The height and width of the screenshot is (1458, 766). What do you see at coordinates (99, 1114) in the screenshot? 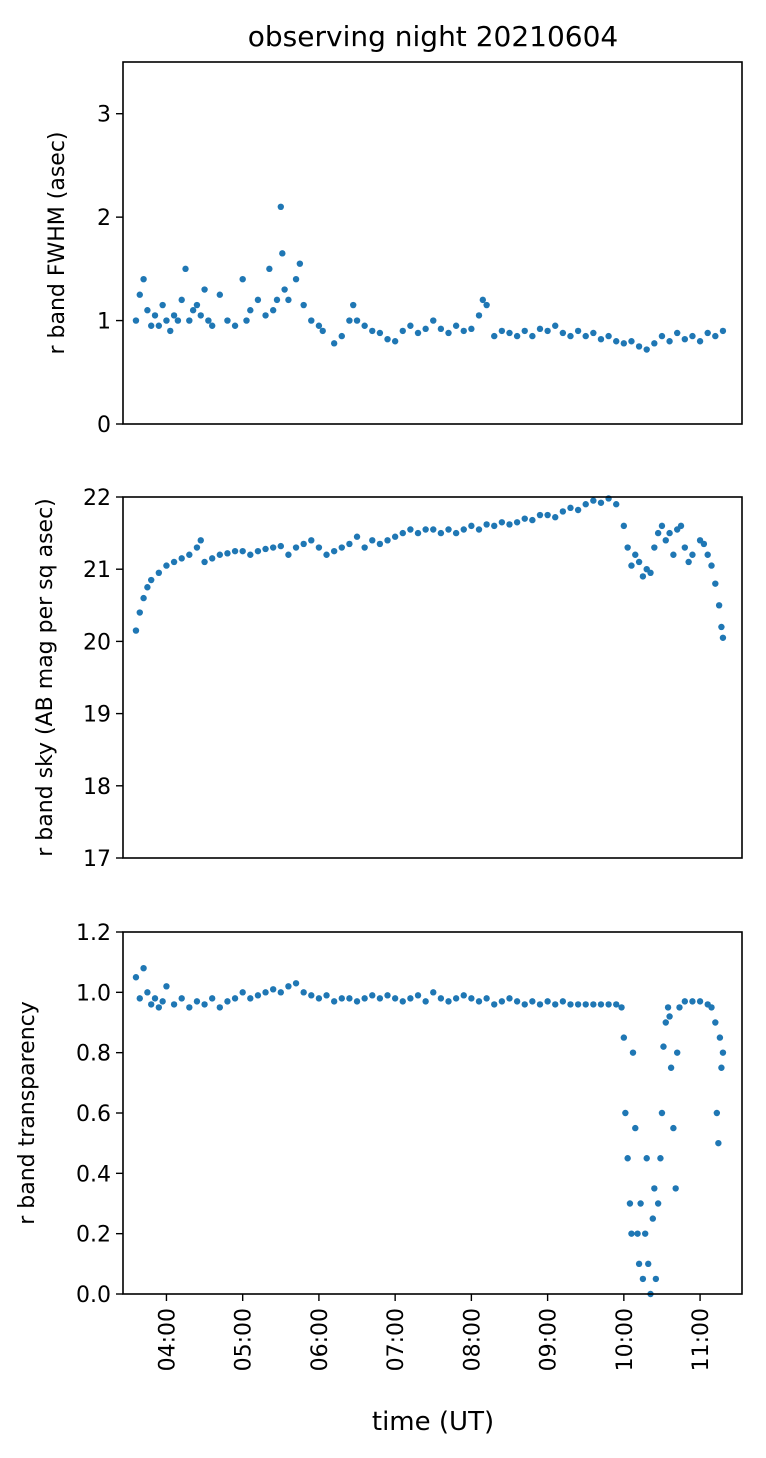
I see `y-ticks-transparency: 0.0 0.2 0.4 0.6 0.8 1.0 1.2` at bounding box center [99, 1114].